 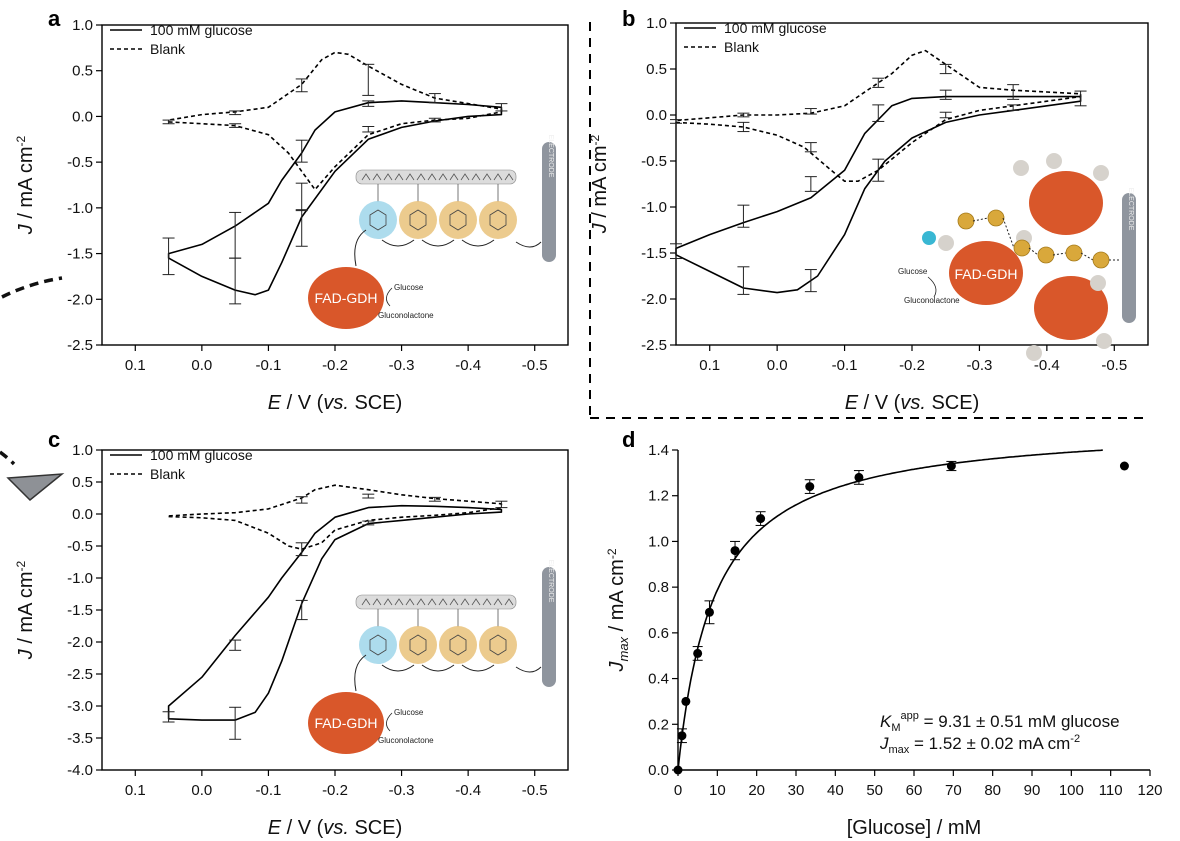 I want to click on km-annotation: KMapp = 9.31 ± 0.51 mM glucose, so click(x=1000, y=722).